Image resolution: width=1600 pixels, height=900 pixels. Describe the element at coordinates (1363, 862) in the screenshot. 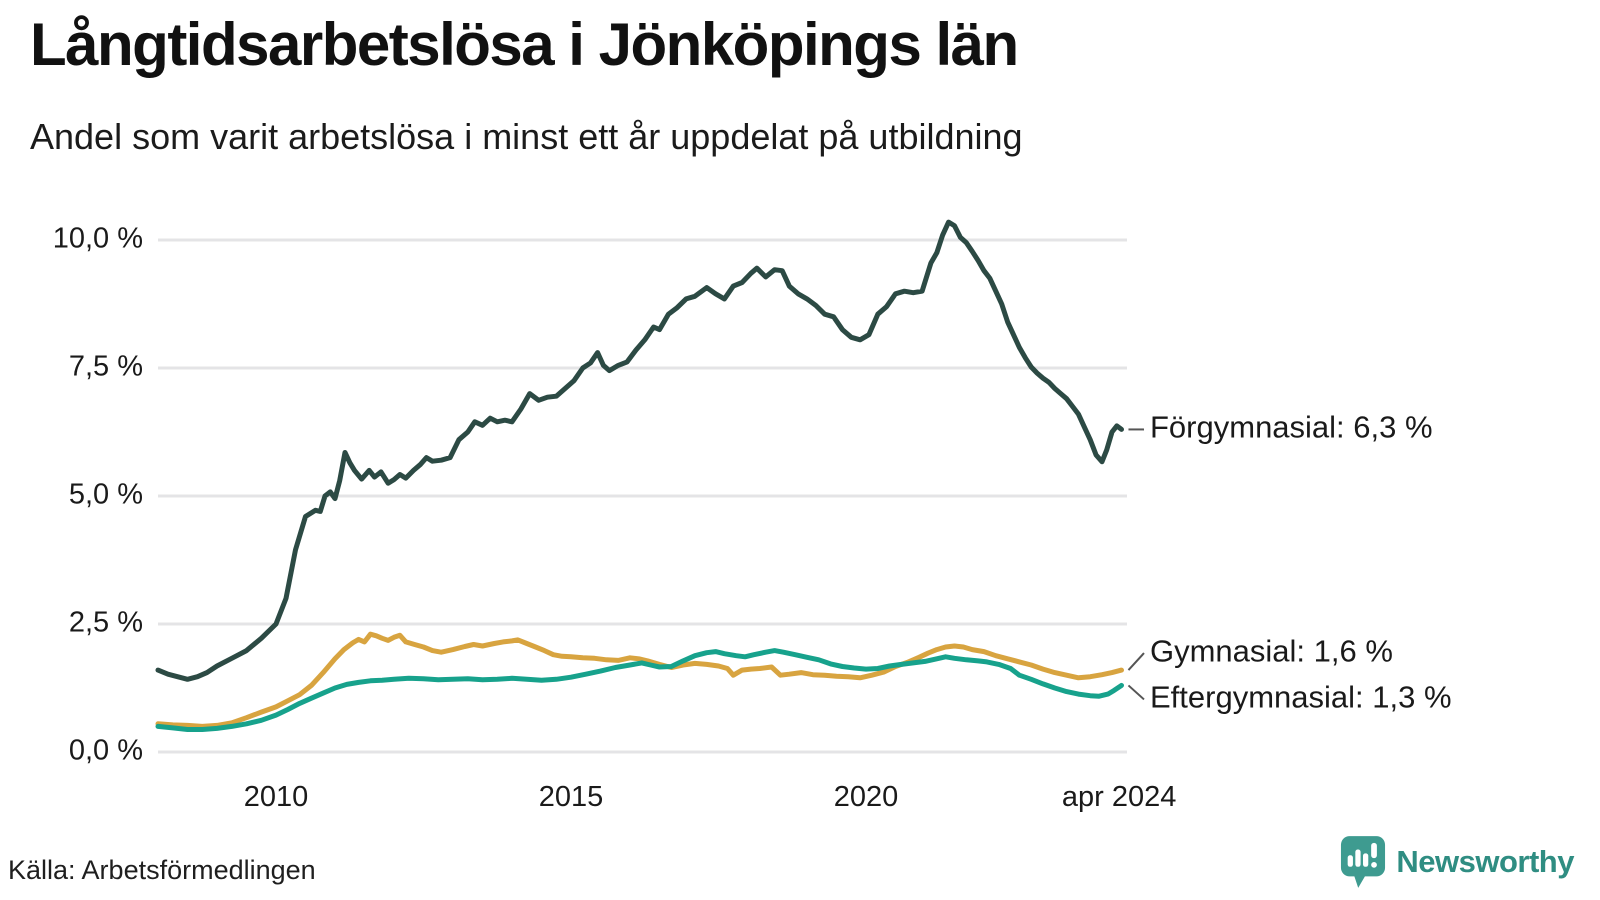

I see `newsworthy-speech-bubble-icon` at that location.